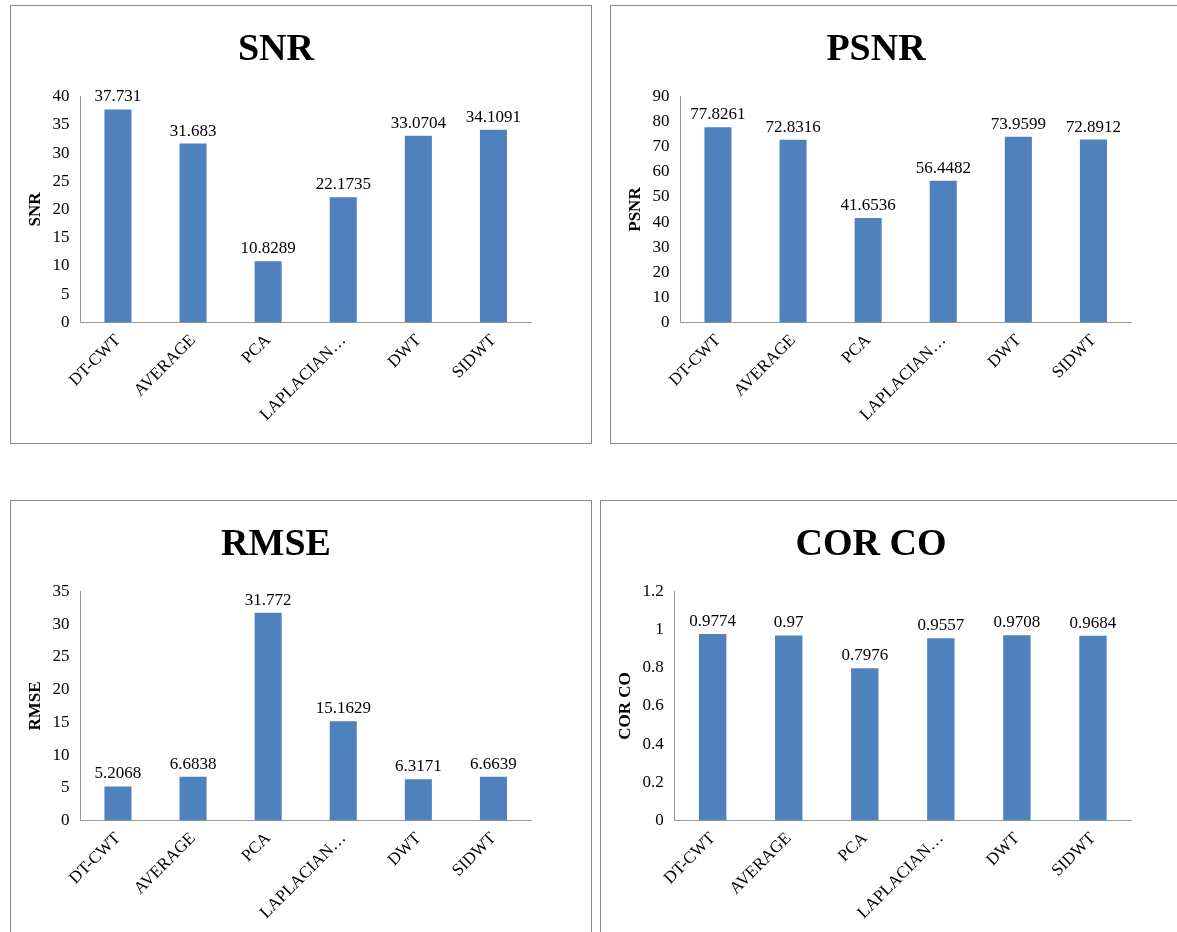  I want to click on data-label: 10.8289, so click(268, 248).